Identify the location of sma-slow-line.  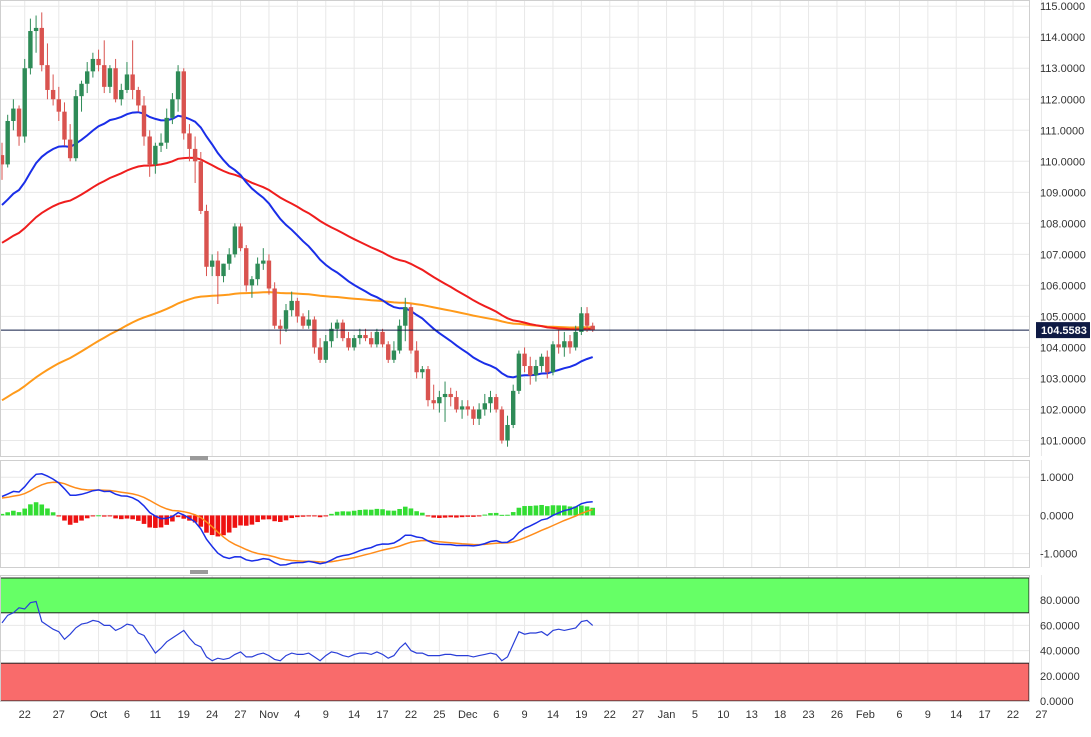
(297, 346).